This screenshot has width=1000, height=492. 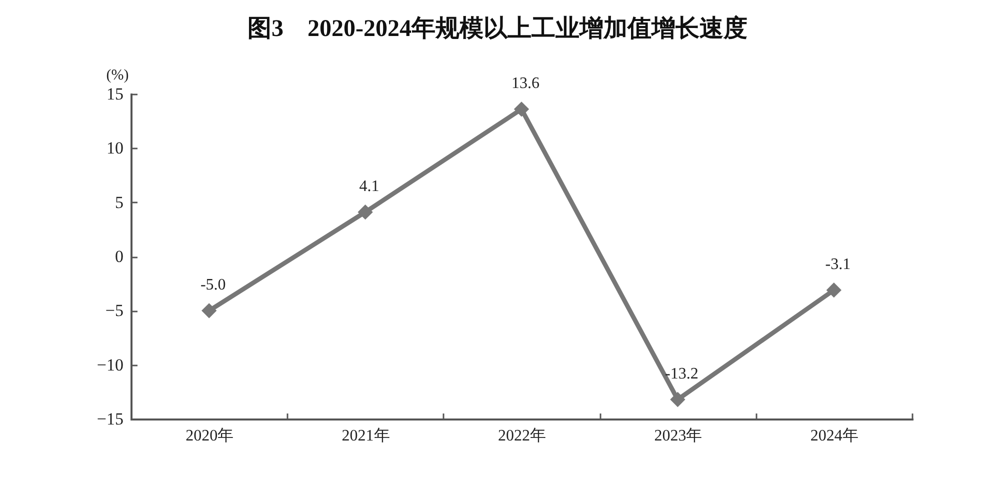 What do you see at coordinates (369, 187) in the screenshot?
I see `data-label: 4.1` at bounding box center [369, 187].